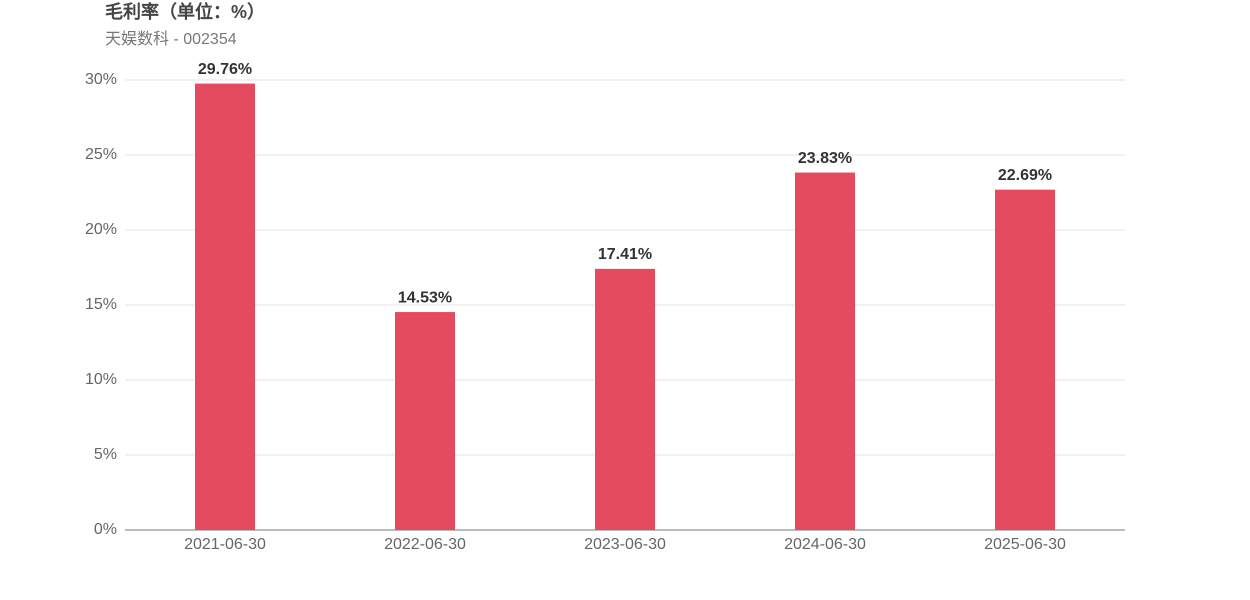  Describe the element at coordinates (225, 544) in the screenshot. I see `x-tick-label: 2021-06-30` at that location.